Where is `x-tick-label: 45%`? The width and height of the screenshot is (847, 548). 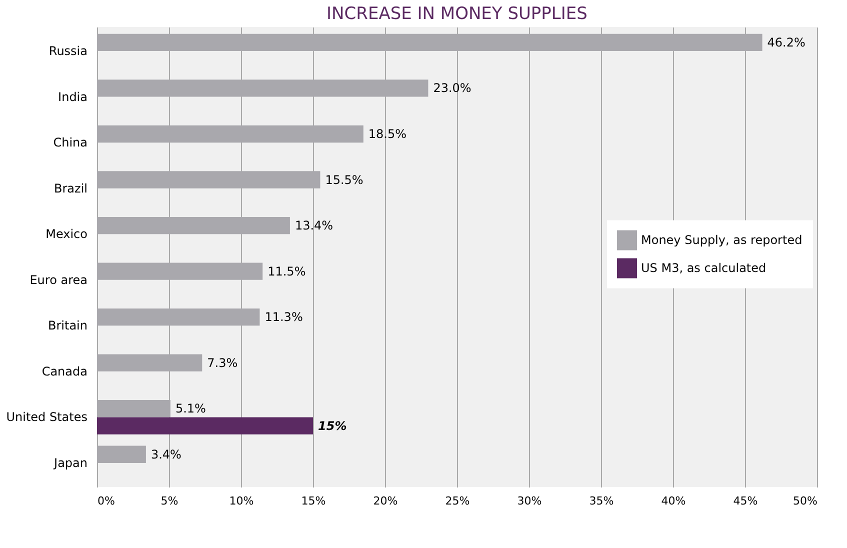
x-tick-label: 45% is located at coordinates (745, 501).